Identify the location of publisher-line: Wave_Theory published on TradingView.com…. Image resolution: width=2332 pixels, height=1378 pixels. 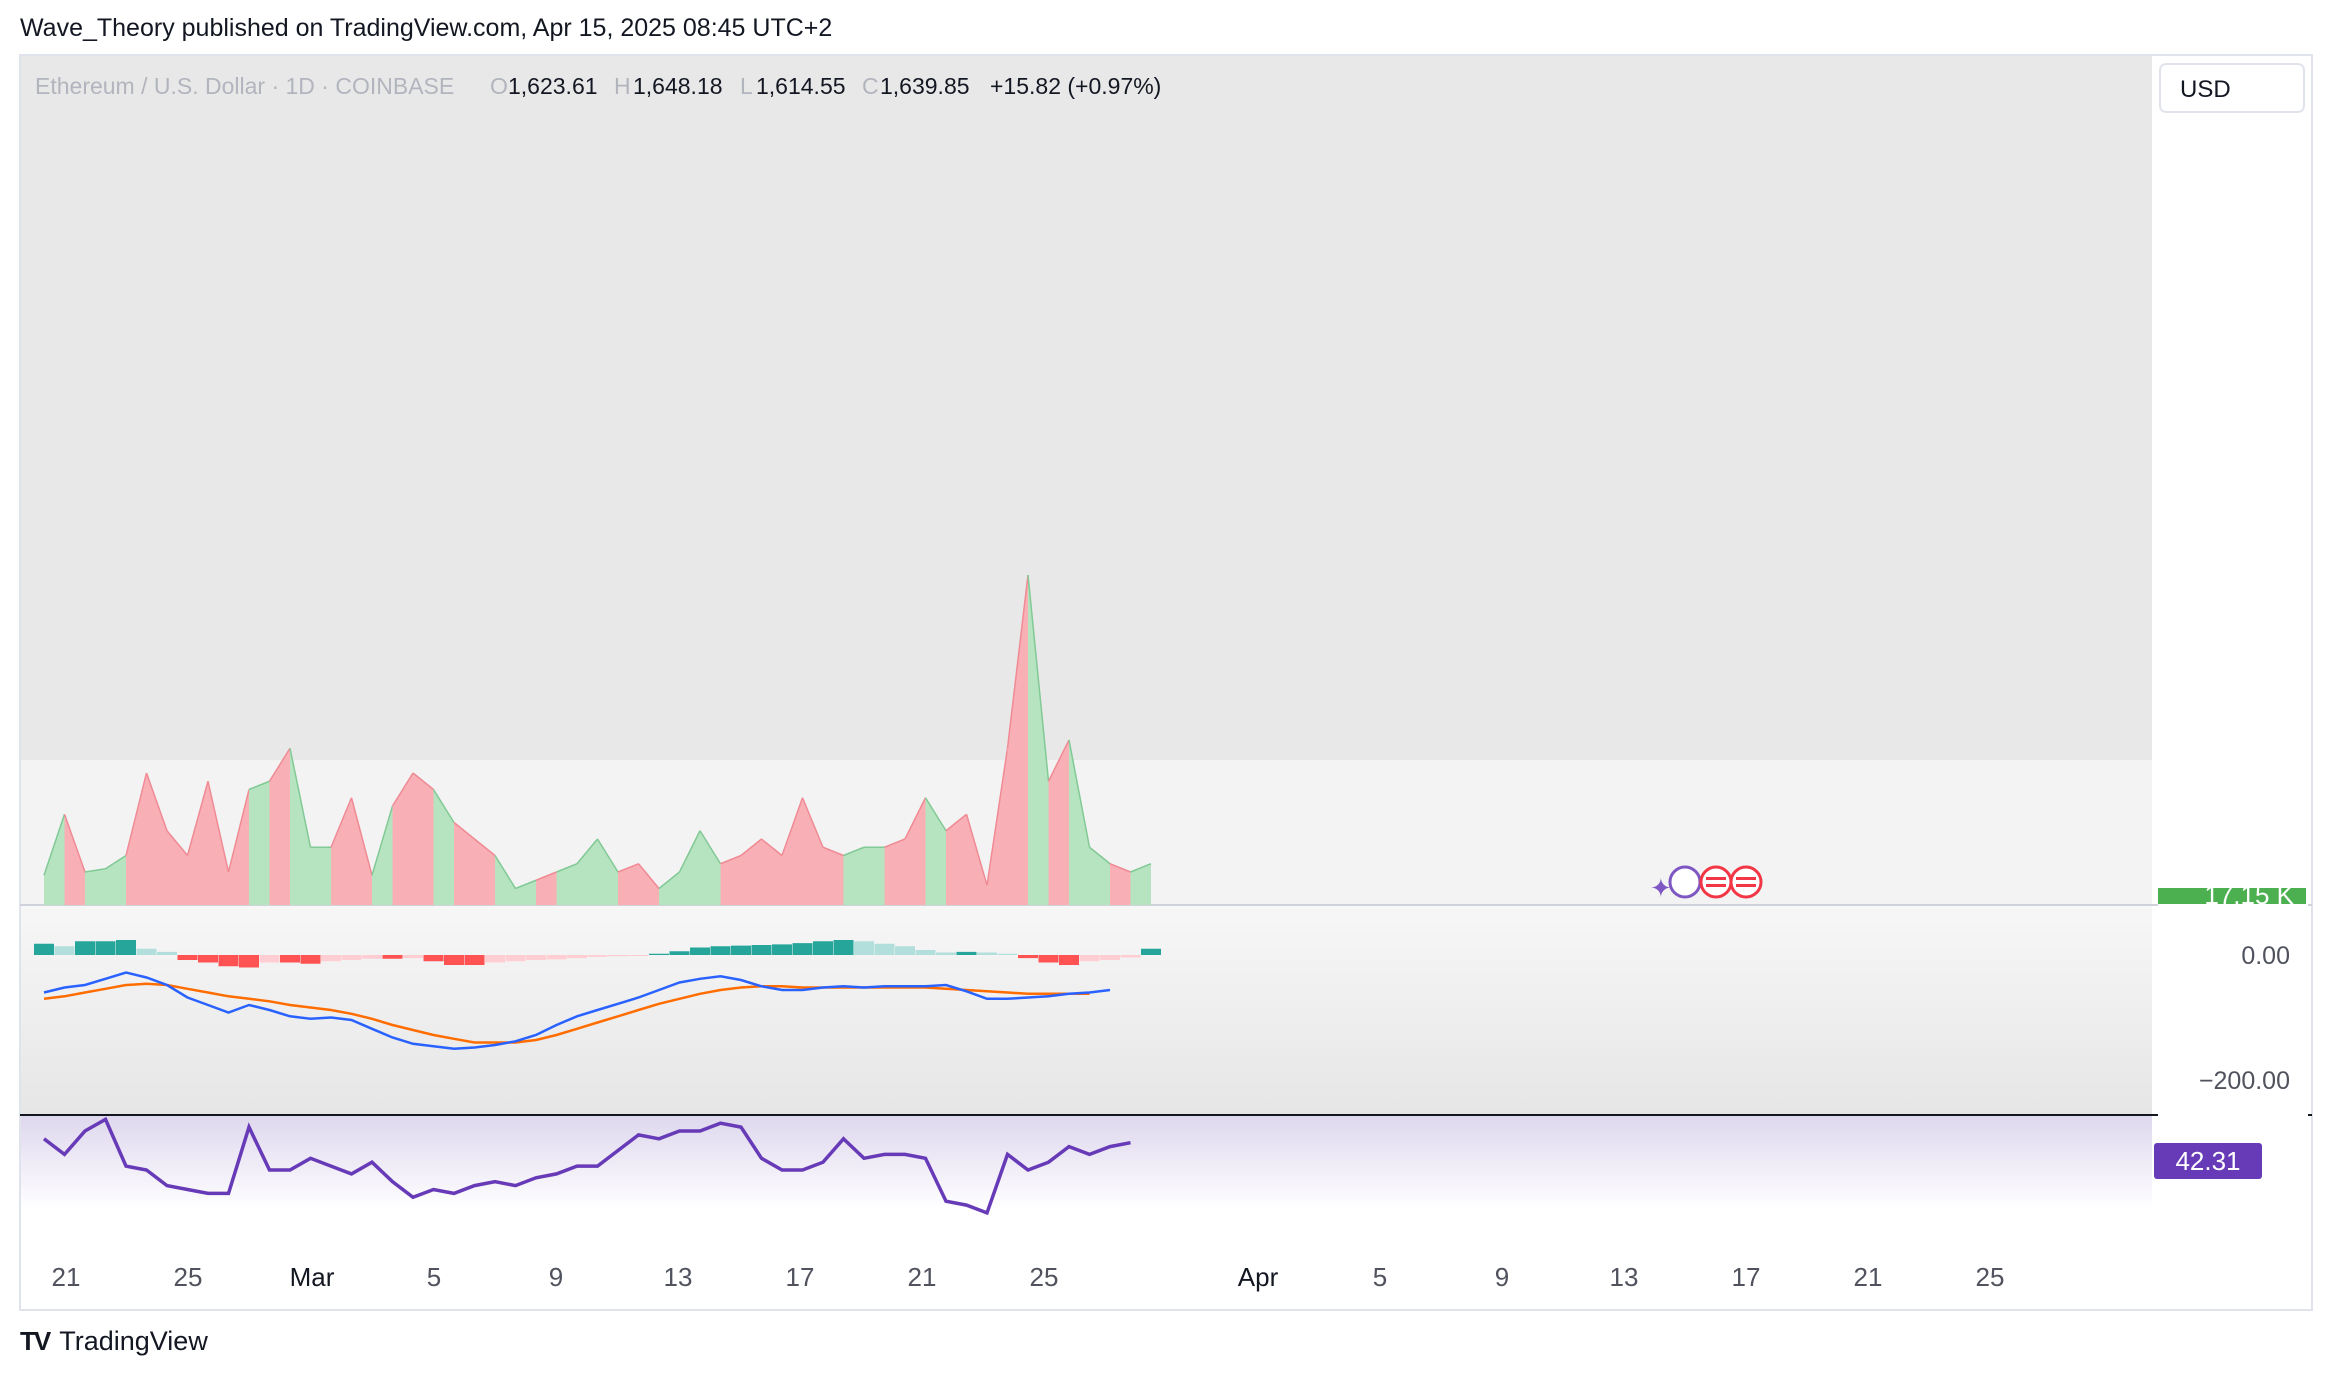
(426, 28).